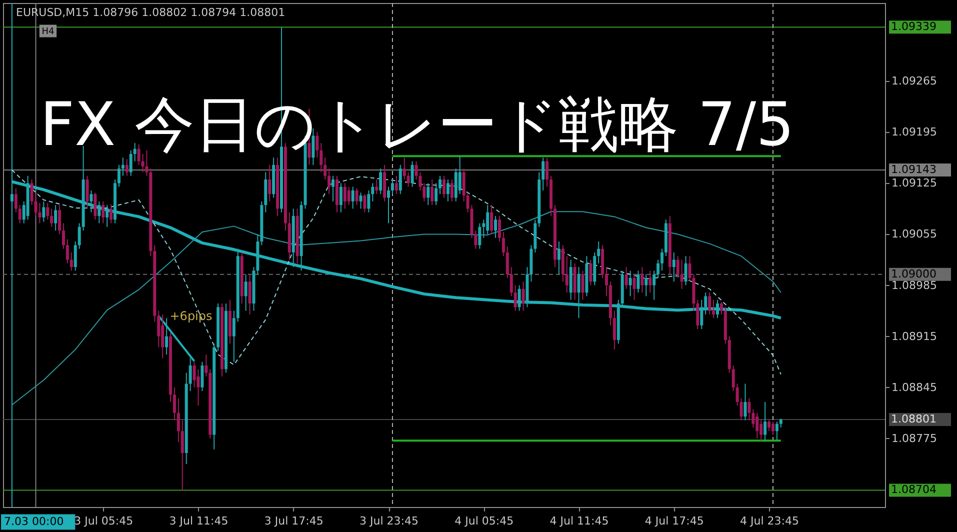 Image resolution: width=957 pixels, height=532 pixels. What do you see at coordinates (914, 336) in the screenshot?
I see `y-tick-label: 1.08915` at bounding box center [914, 336].